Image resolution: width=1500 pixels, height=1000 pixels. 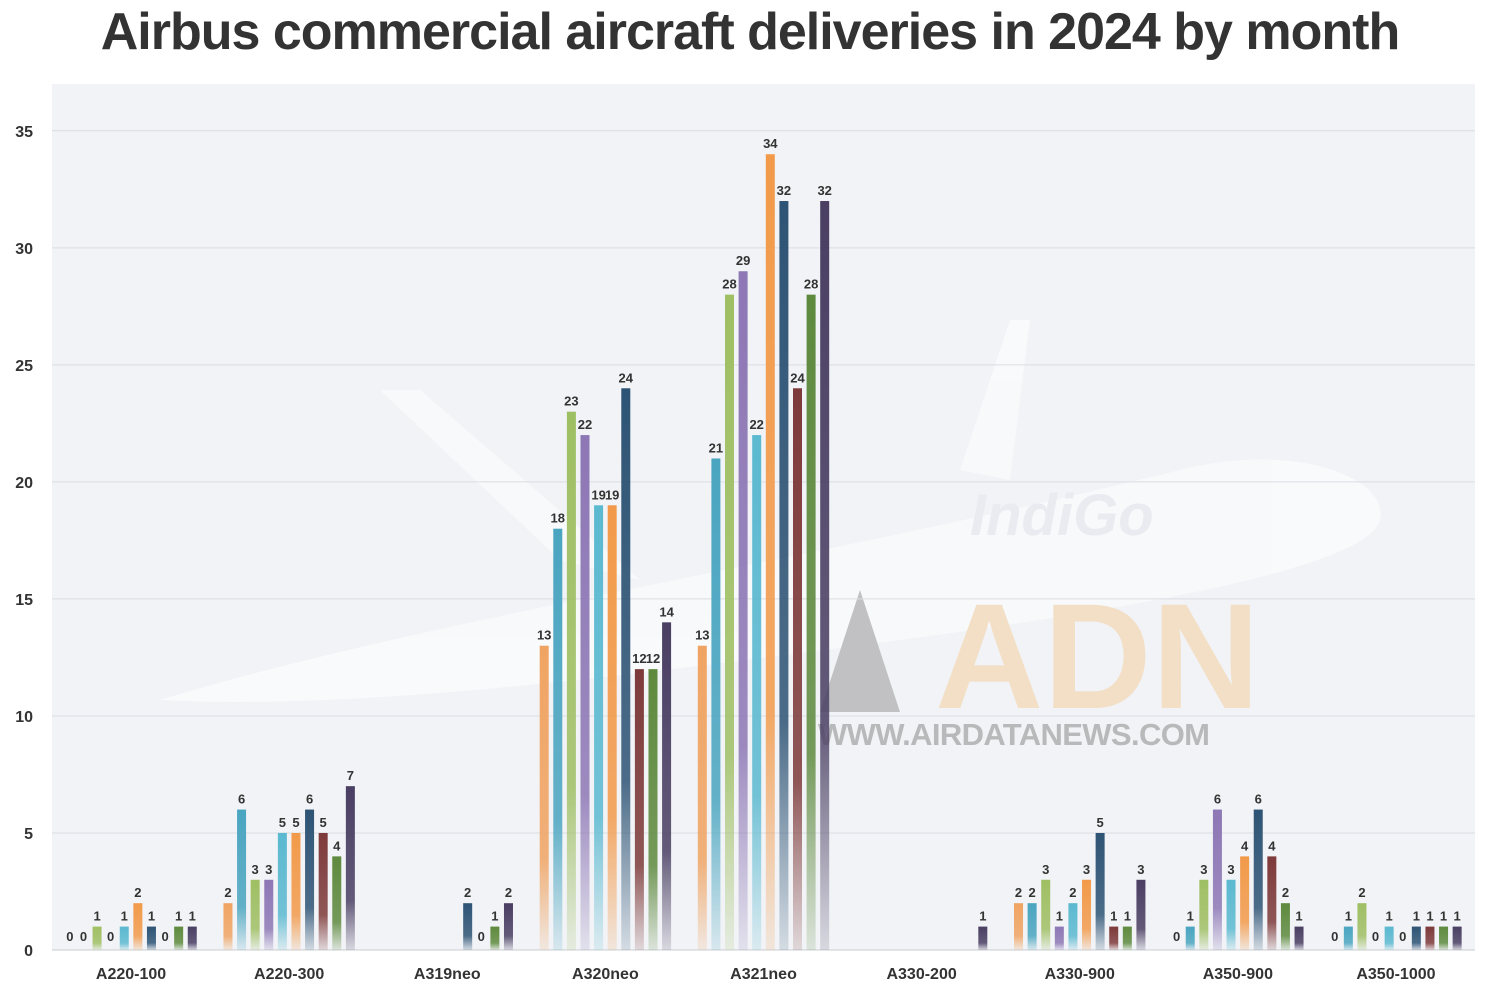 I want to click on x-tick-label: A330-200, so click(x=921, y=974).